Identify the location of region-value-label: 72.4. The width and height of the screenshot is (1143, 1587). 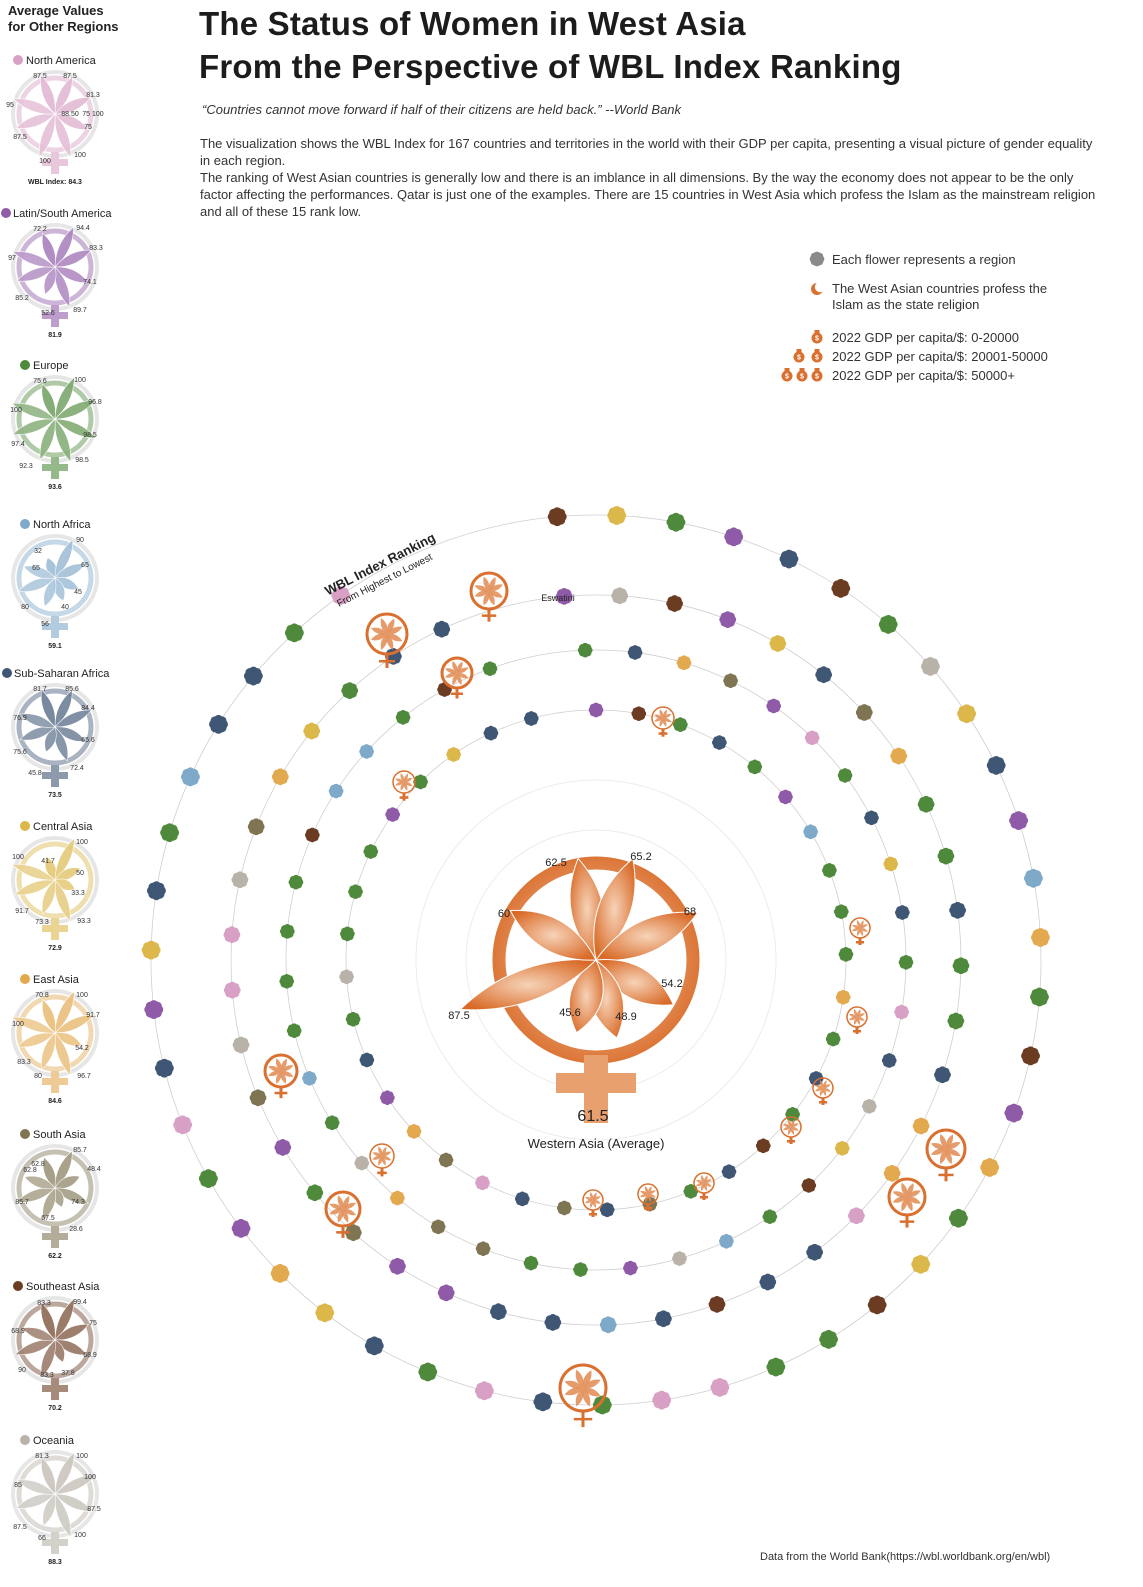
(77, 768).